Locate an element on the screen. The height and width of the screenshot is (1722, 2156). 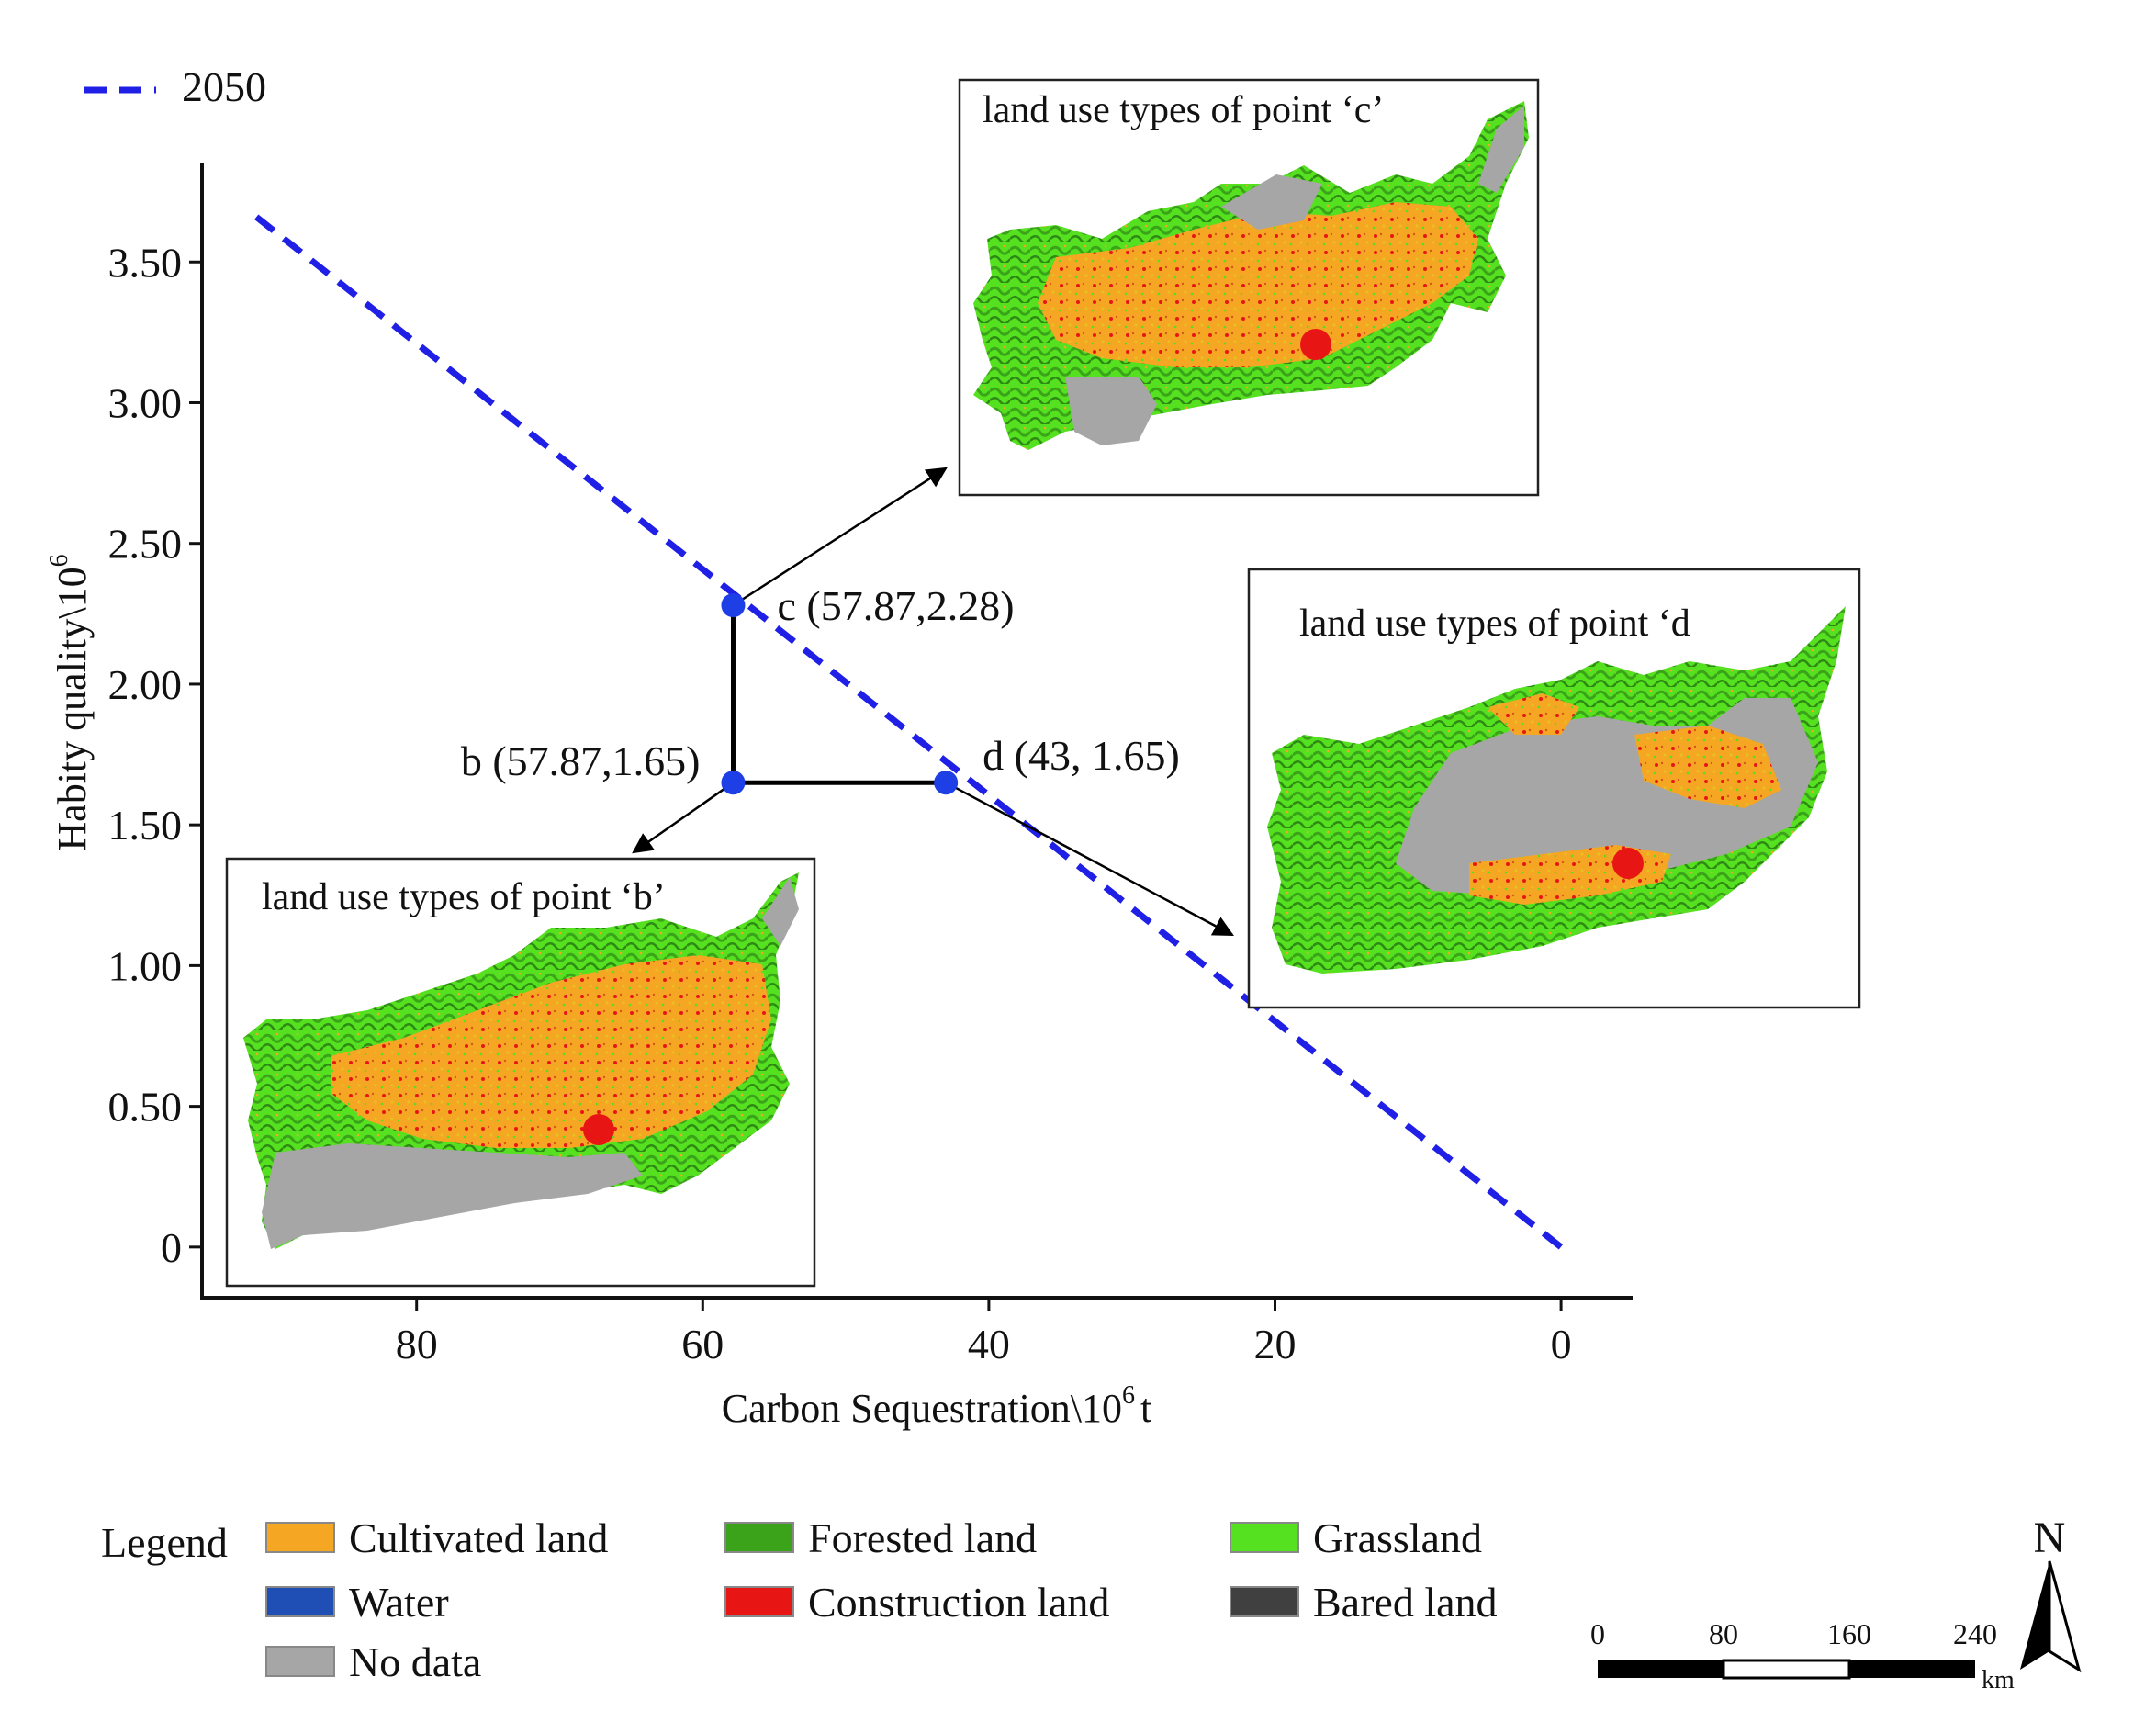
inset-b: land use types of point ‘b’ is located at coordinates (520, 1073).